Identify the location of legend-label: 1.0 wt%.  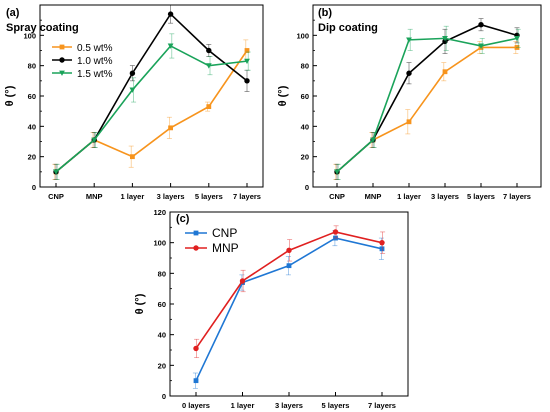
(95, 61).